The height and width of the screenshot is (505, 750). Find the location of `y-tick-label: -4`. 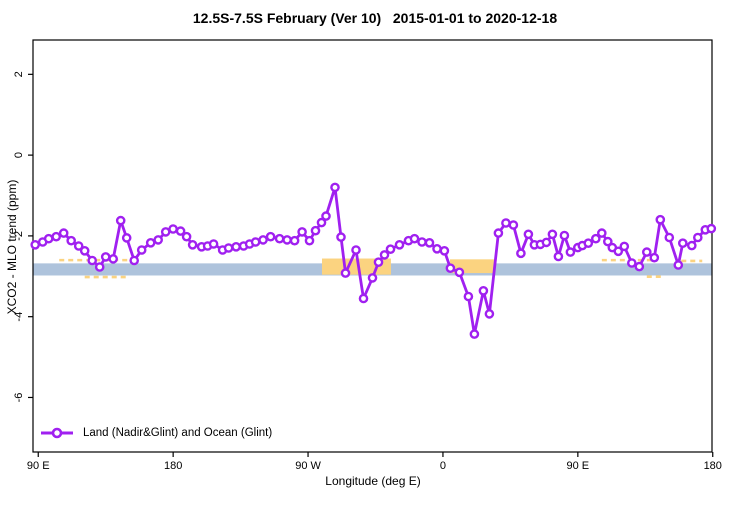

y-tick-label: -4 is located at coordinates (19, 317).